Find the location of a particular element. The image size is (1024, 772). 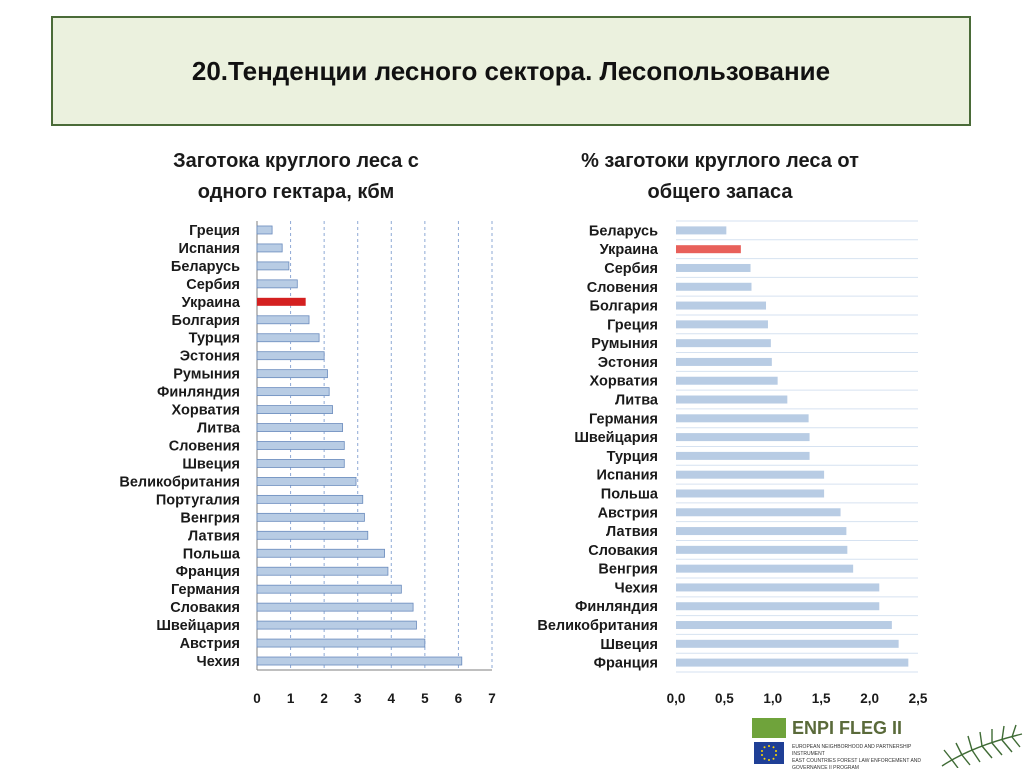

chart2-category-label: Турция is located at coordinates (632, 457).